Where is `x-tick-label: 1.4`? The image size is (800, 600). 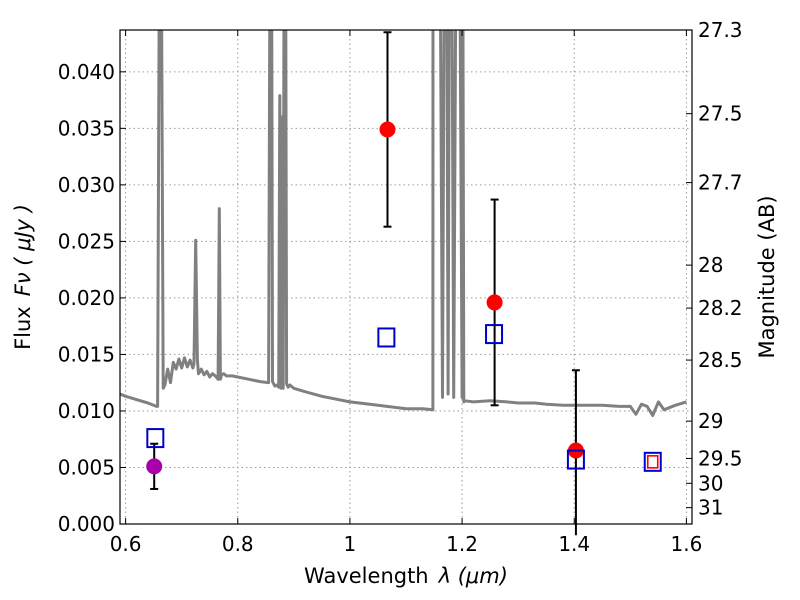
x-tick-label: 1.4 is located at coordinates (574, 544).